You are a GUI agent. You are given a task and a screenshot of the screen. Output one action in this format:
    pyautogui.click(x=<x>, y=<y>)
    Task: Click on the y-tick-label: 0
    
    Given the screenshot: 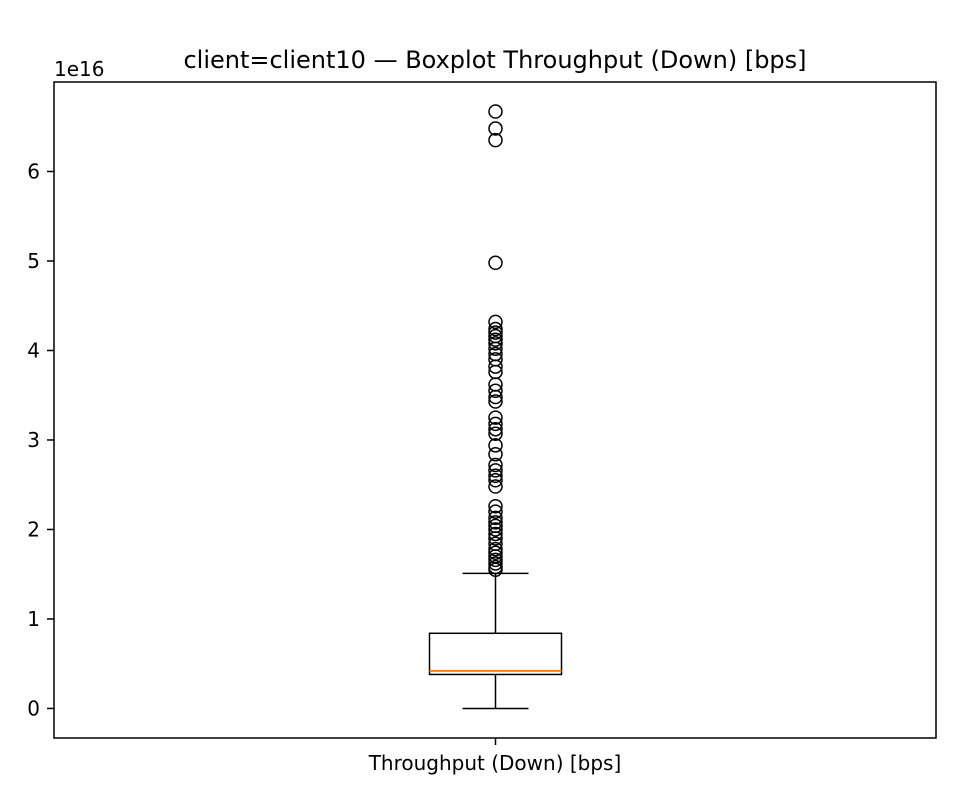 What is the action you would take?
    pyautogui.click(x=33, y=708)
    